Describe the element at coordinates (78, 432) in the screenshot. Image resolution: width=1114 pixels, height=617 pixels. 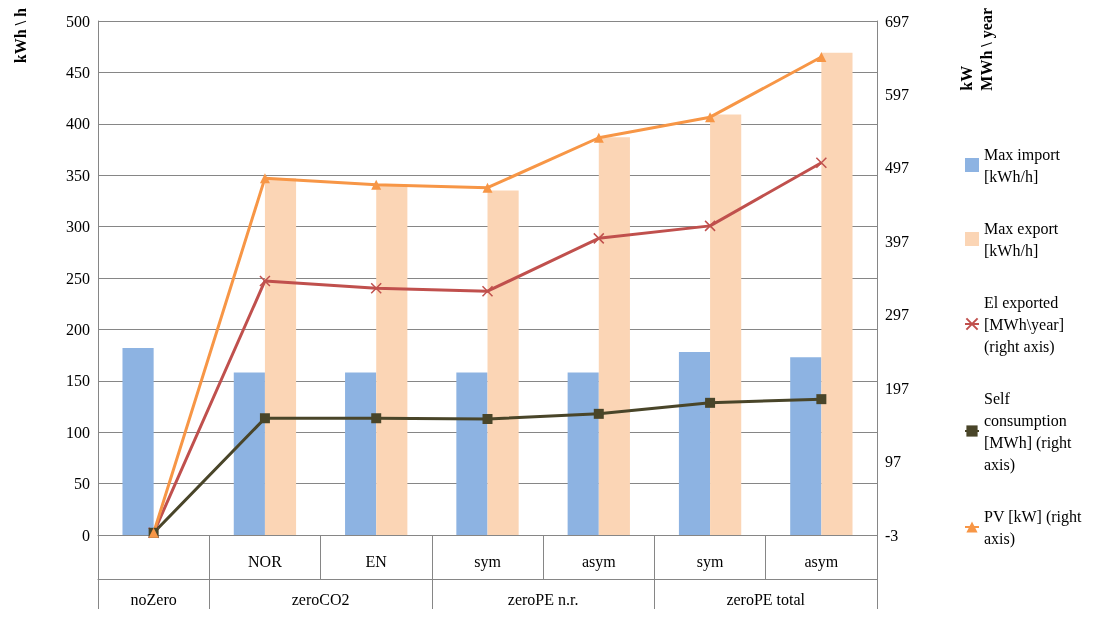
I see `y-tick-label: 100` at that location.